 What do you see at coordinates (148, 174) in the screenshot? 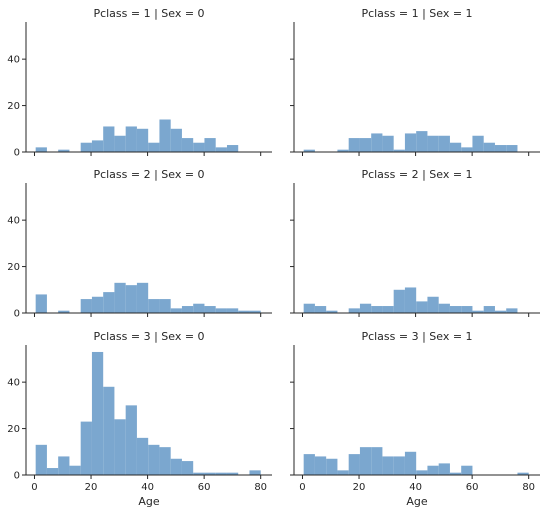
I see `panel-title: Pclass = 2 | Sex = 0` at bounding box center [148, 174].